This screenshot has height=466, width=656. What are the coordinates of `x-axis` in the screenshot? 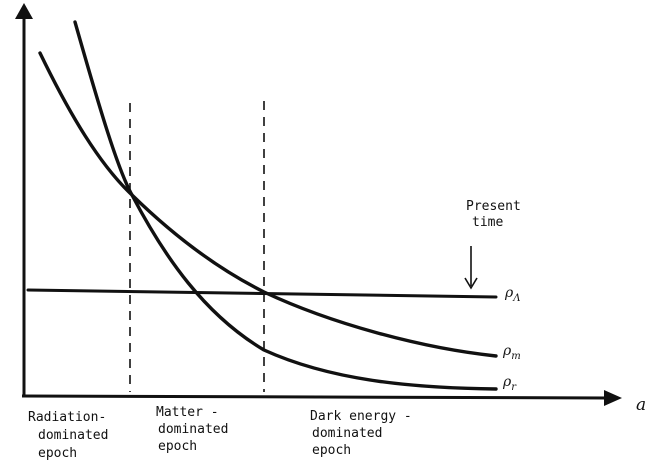 It's located at (315, 397).